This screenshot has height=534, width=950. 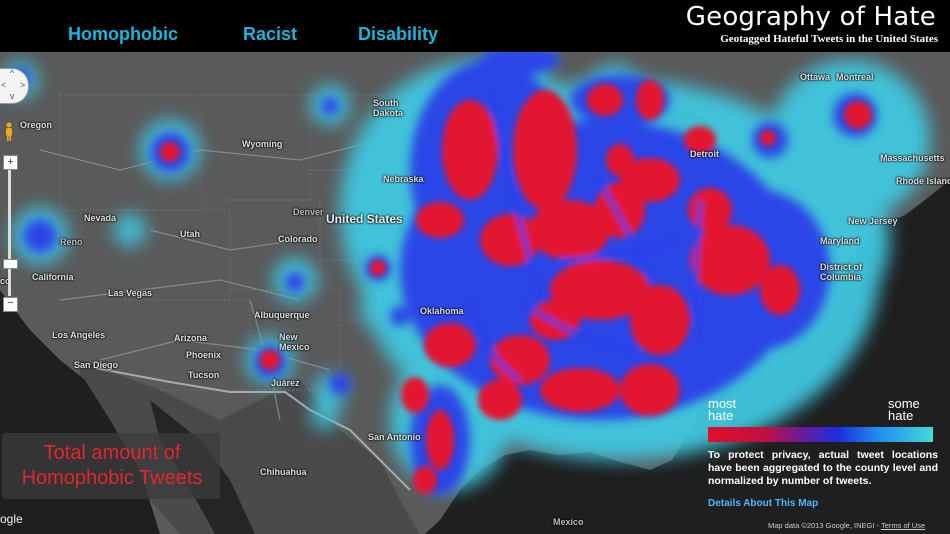 What do you see at coordinates (96, 365) in the screenshot?
I see `label-san-diego: San Diego` at bounding box center [96, 365].